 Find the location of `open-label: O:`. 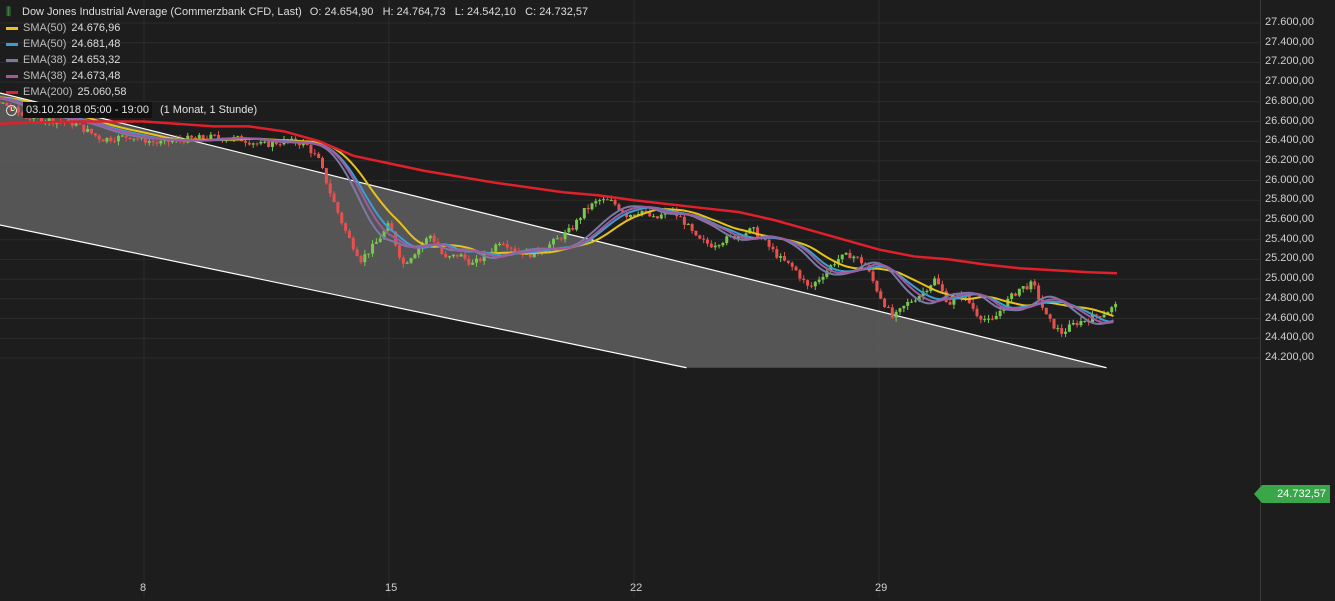

open-label: O: is located at coordinates (315, 12).